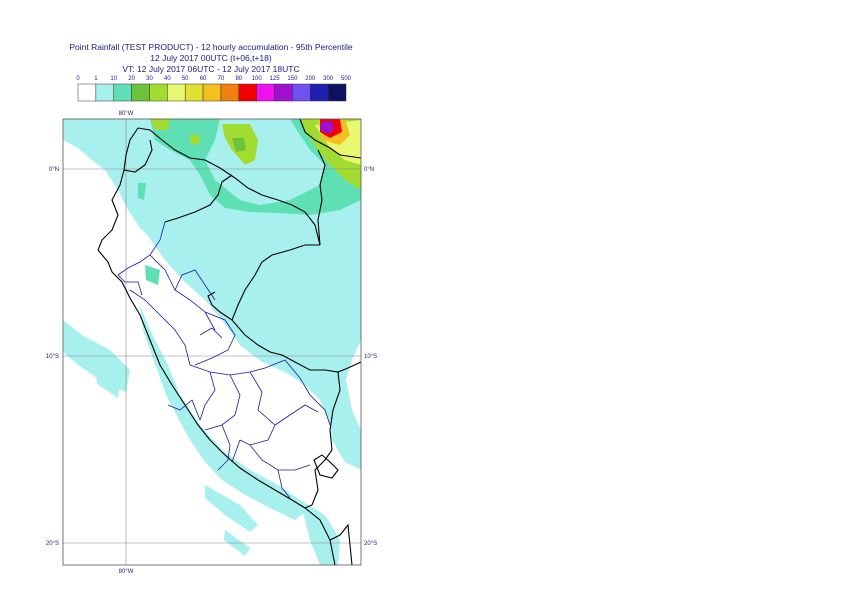  What do you see at coordinates (78, 79) in the screenshot?
I see `legend-threshold-label: 0` at bounding box center [78, 79].